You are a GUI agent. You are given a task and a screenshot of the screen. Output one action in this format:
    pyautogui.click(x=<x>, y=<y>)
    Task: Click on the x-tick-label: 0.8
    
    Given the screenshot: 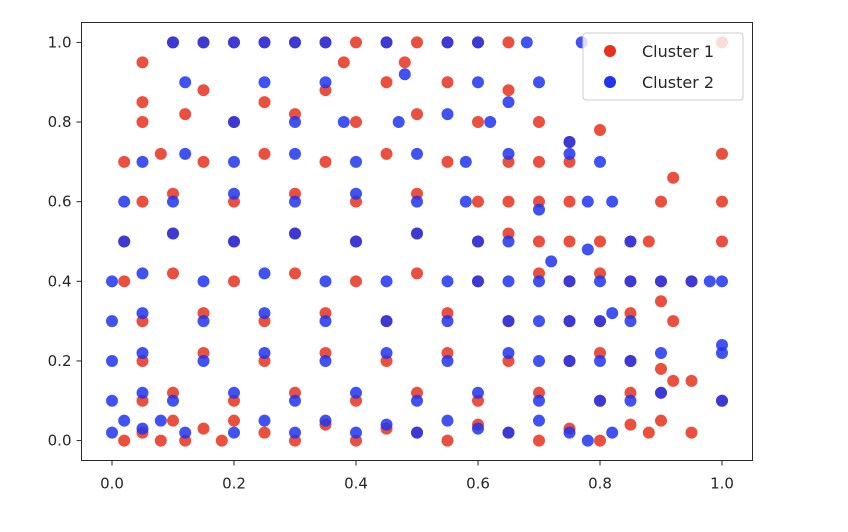 What is the action you would take?
    pyautogui.click(x=600, y=484)
    